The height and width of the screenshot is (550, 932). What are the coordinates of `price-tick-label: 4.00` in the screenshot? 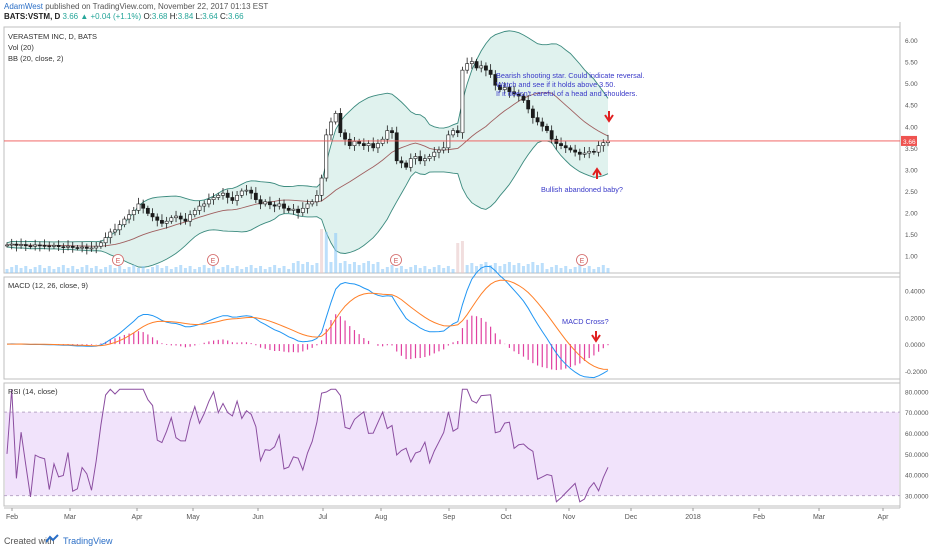 It's located at (911, 127).